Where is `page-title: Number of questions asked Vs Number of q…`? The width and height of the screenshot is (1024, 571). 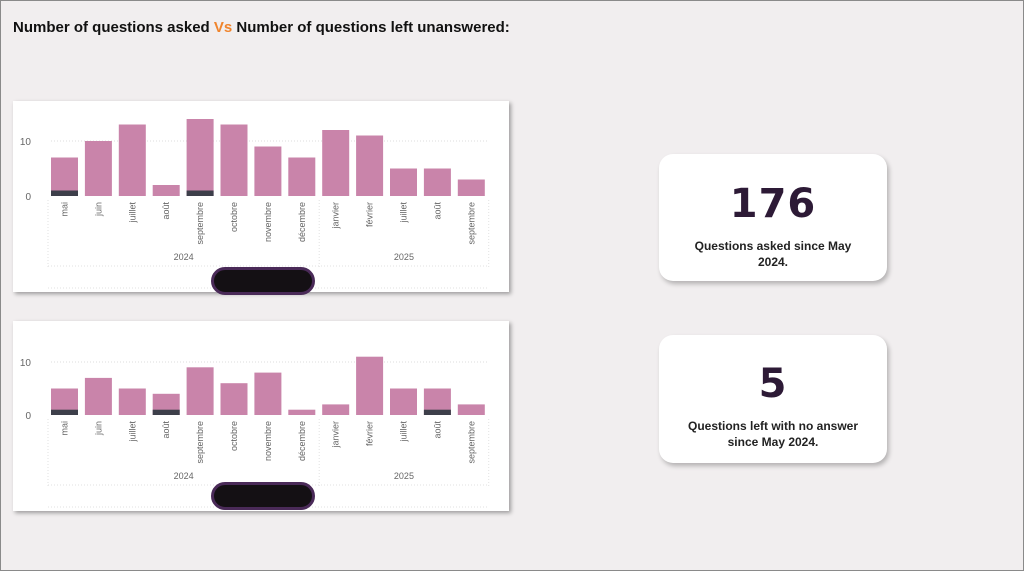 page-title: Number of questions asked Vs Number of q… is located at coordinates (261, 27).